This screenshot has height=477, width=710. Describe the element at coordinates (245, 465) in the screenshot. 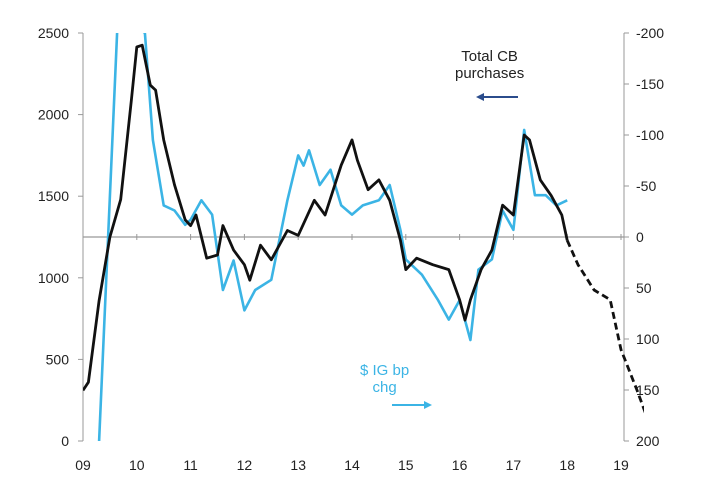

I see `x-tick-label: 12` at that location.